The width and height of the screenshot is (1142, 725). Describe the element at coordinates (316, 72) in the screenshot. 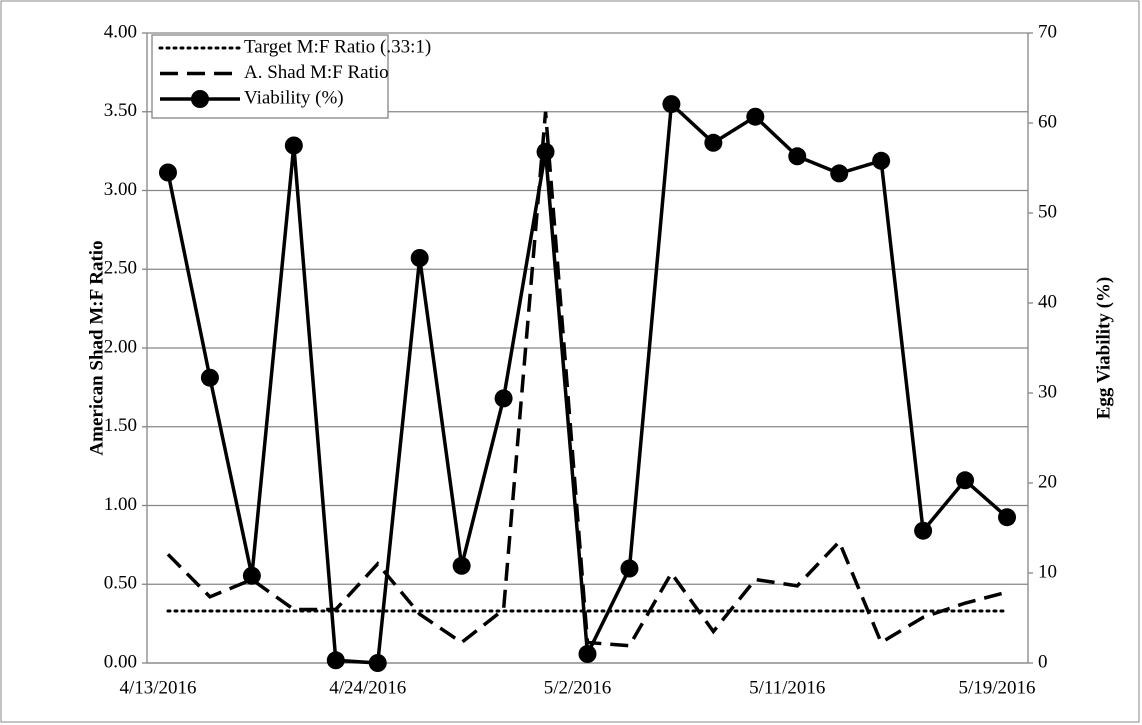

I see `legend-label: A. Shad M:F Ratio` at that location.